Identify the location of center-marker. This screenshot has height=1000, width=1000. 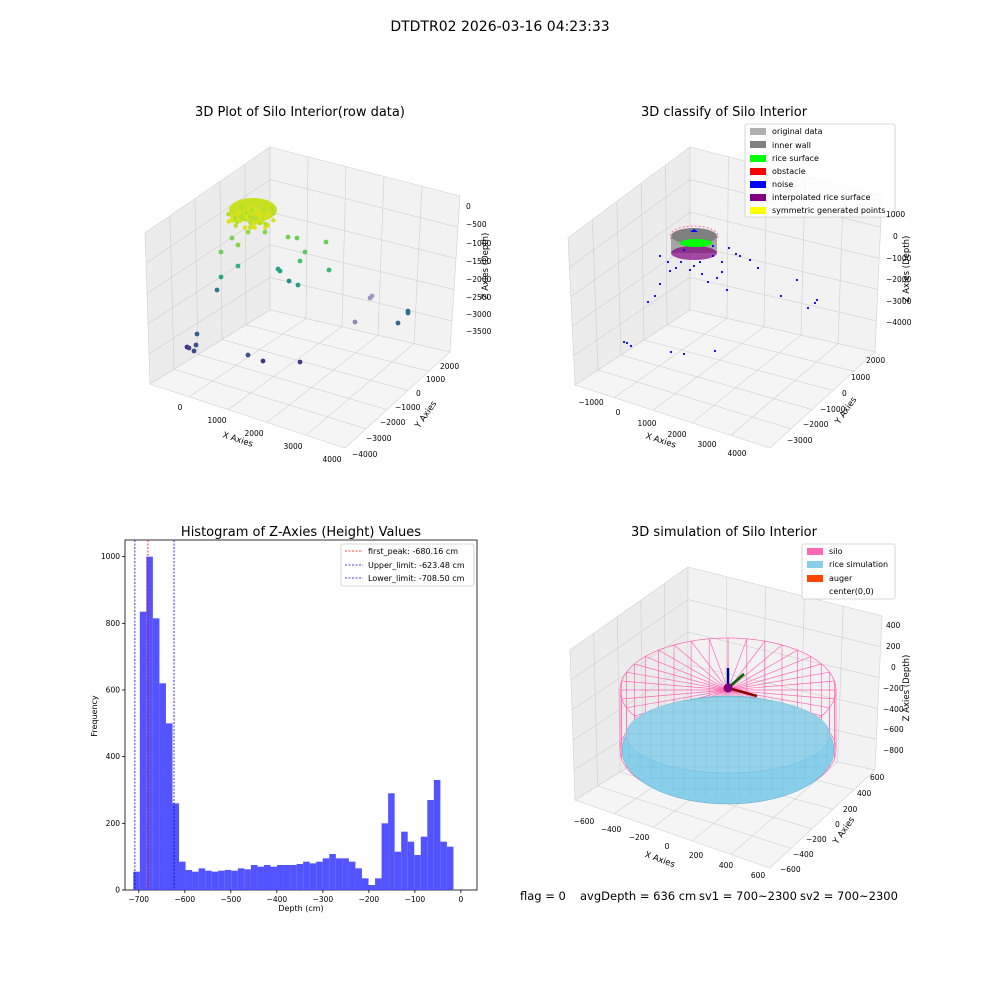
(728, 688).